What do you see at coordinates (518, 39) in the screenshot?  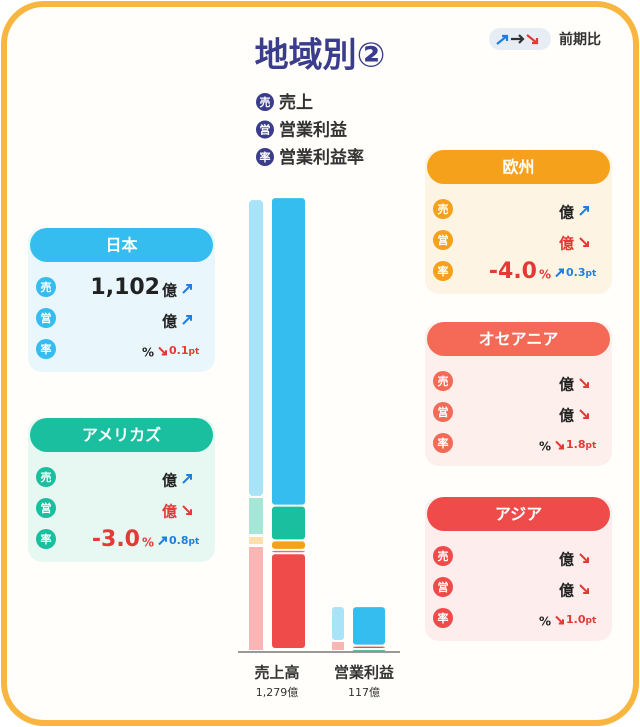 I see `flat-arrow-icon` at bounding box center [518, 39].